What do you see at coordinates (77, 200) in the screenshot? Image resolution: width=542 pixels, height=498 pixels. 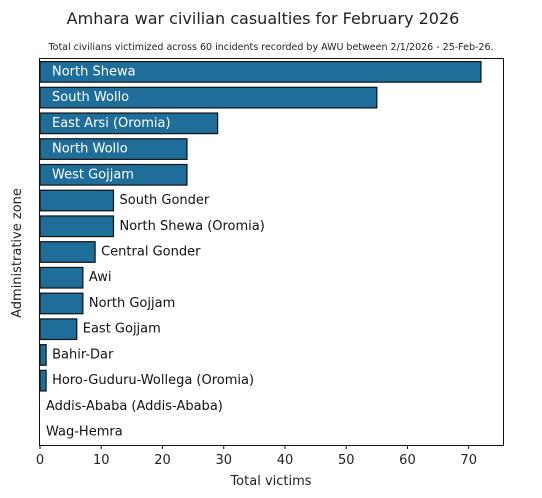 I see `bar-south-gonder` at bounding box center [77, 200].